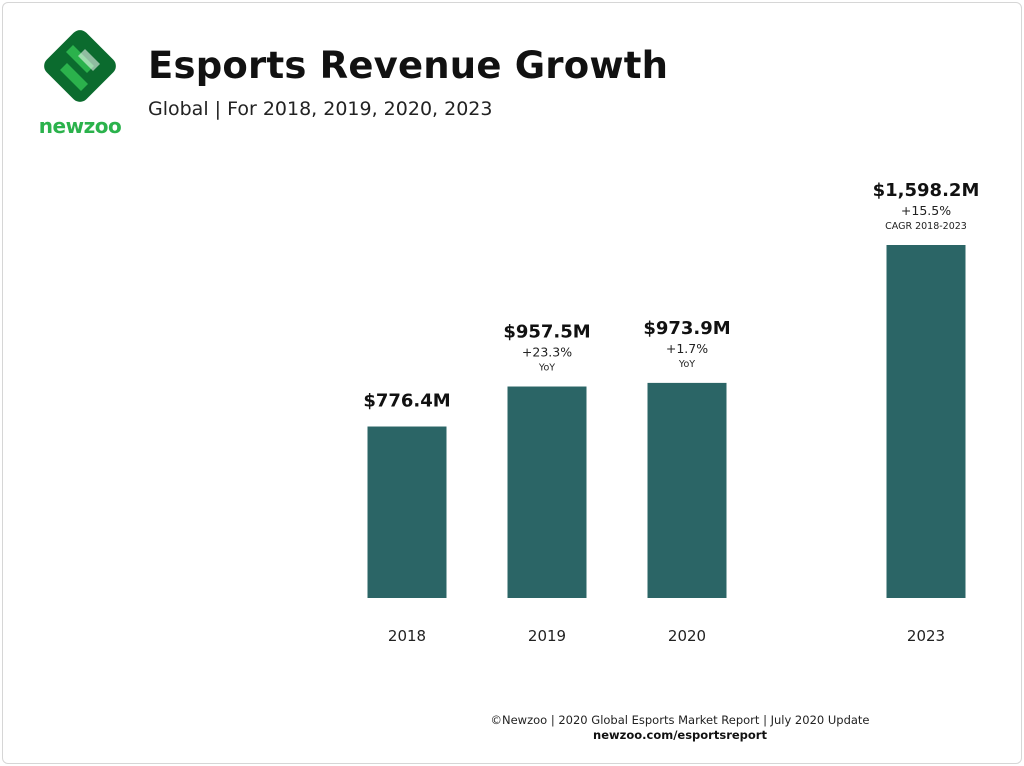  Describe the element at coordinates (320, 109) in the screenshot. I see `page-subtitle: Global | For 2018, 2019, 2020, 2023` at that location.